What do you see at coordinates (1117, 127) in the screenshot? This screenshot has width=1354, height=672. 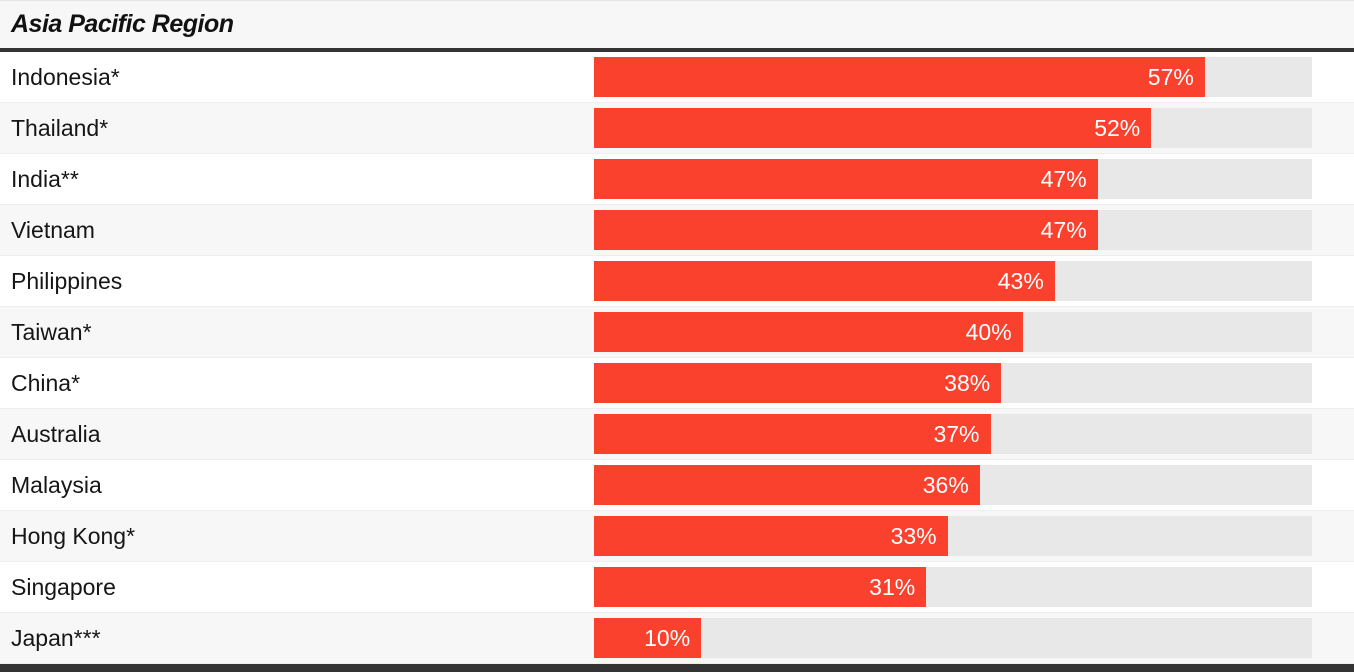 I see `bar-value-label: 52%` at bounding box center [1117, 127].